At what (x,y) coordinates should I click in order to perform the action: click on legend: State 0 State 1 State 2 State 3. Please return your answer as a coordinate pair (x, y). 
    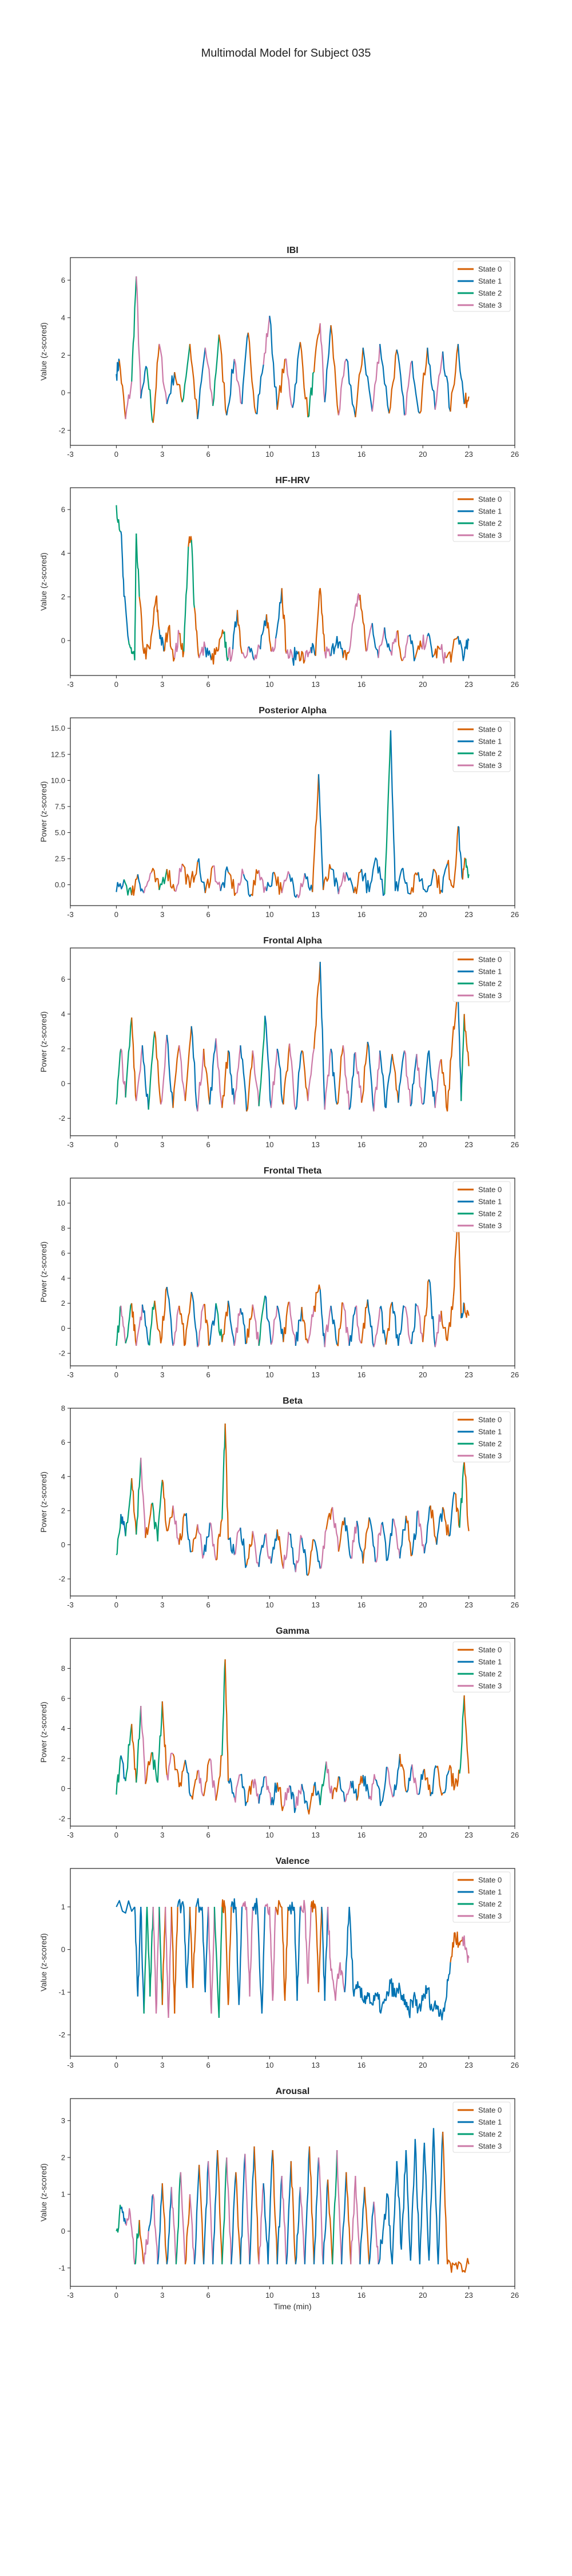
    Looking at the image, I should click on (481, 746).